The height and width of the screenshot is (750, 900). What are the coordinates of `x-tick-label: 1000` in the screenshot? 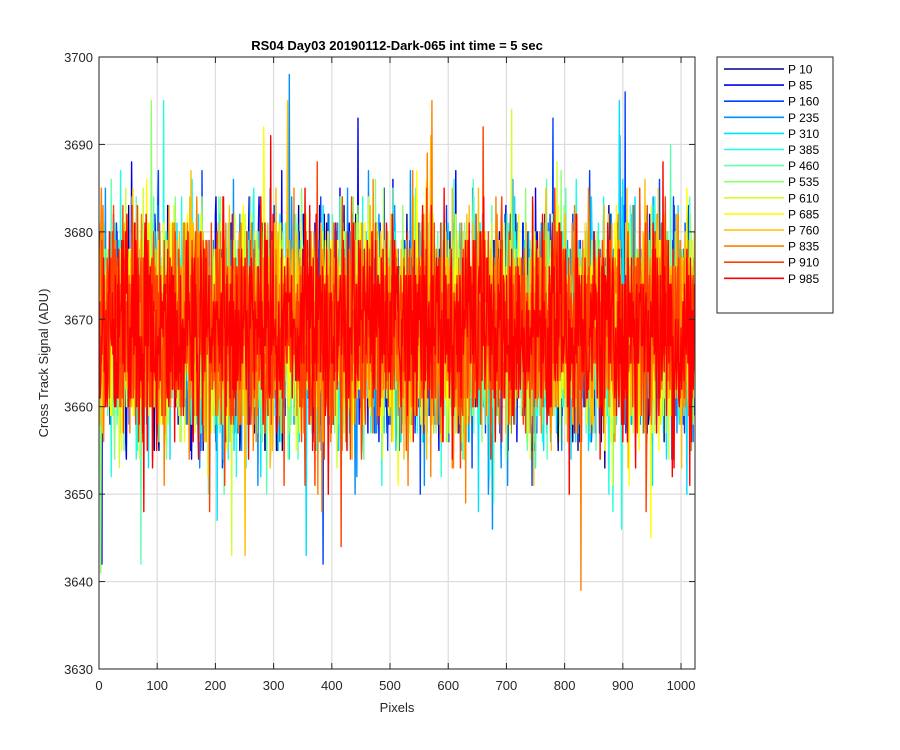 It's located at (681, 685).